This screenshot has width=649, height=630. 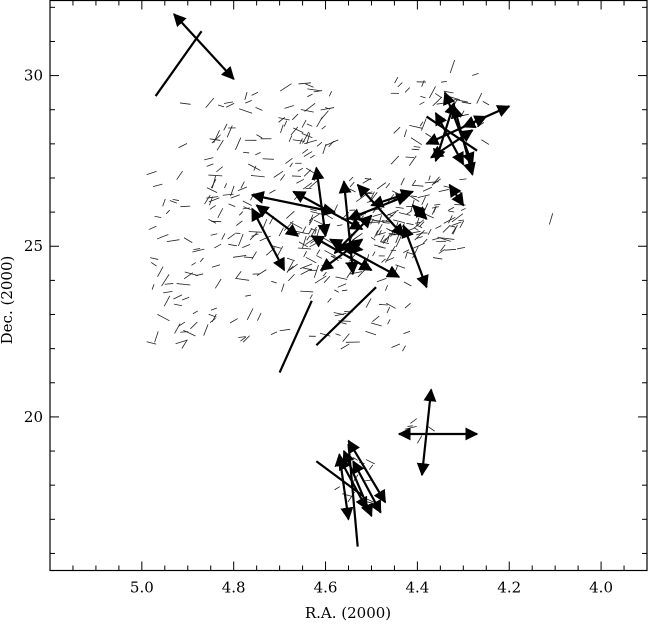 I want to click on x-tick-label: 4.4, so click(x=417, y=588).